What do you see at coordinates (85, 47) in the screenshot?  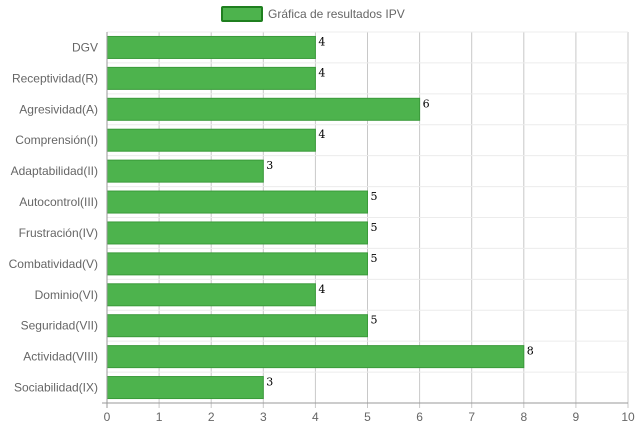 I see `category-label: DGV` at bounding box center [85, 47].